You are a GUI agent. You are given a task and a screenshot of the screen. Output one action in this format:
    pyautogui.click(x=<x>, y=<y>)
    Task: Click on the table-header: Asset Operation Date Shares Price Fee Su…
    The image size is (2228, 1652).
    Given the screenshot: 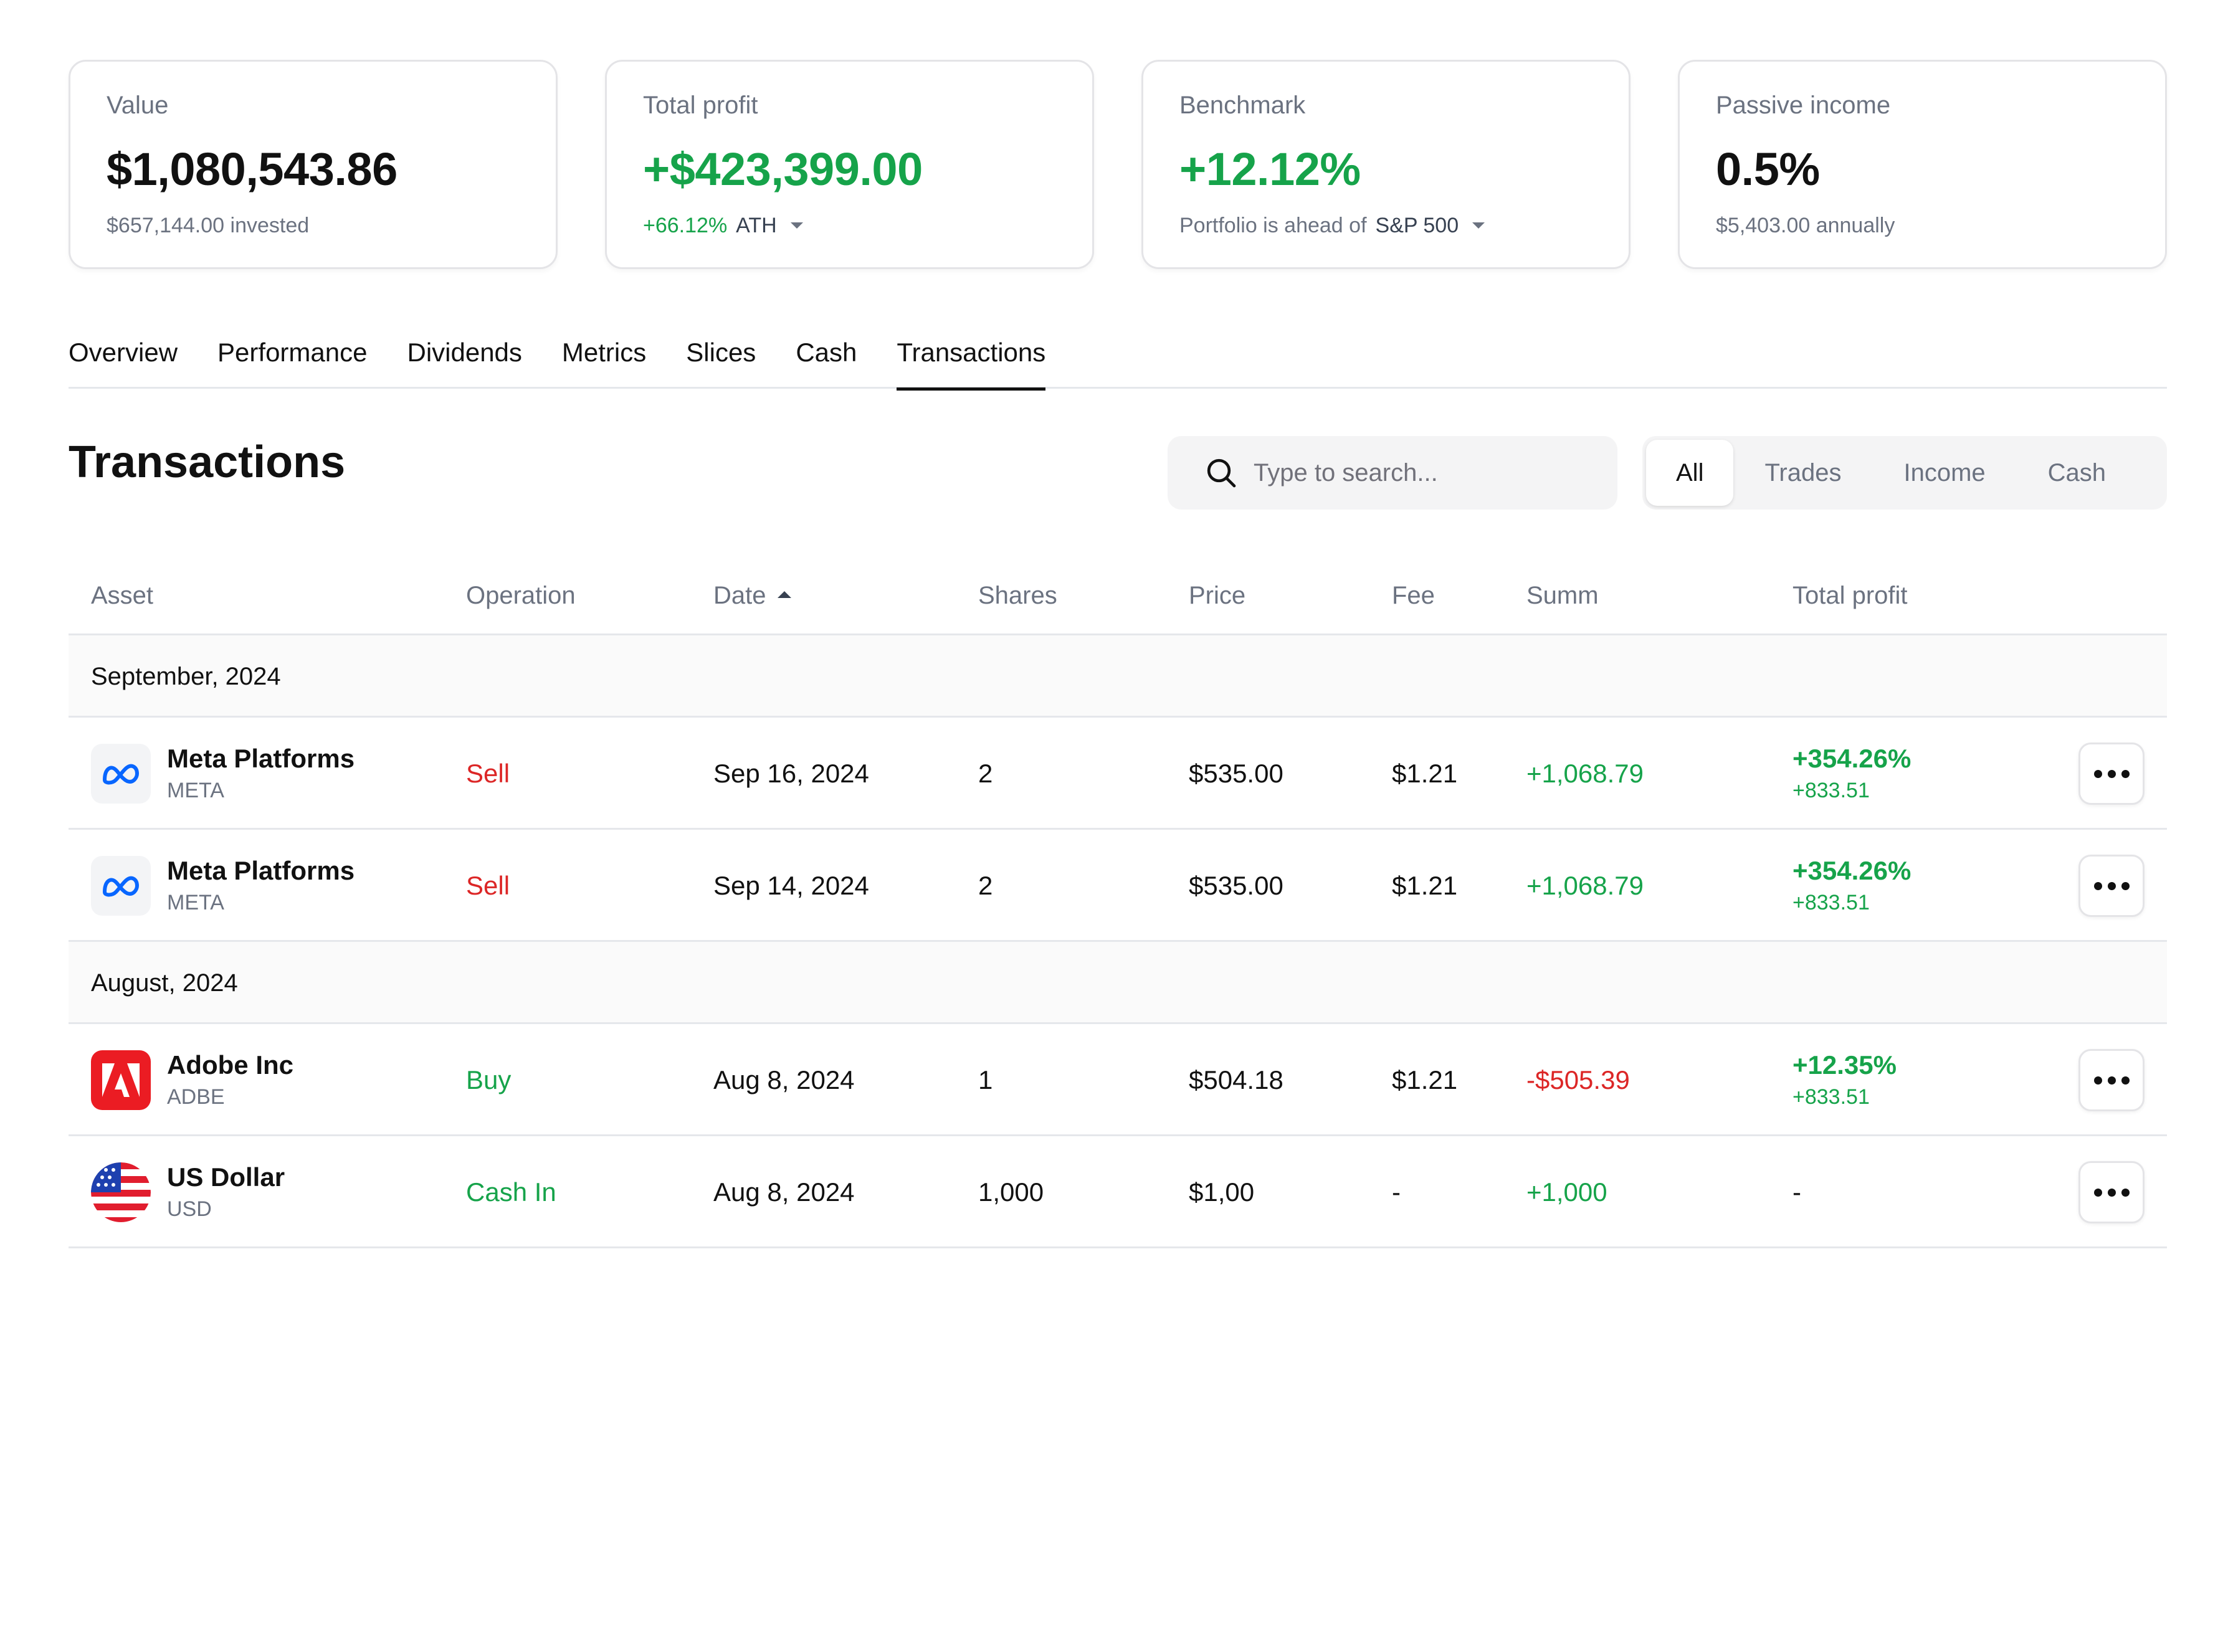 What is the action you would take?
    pyautogui.click(x=1118, y=595)
    